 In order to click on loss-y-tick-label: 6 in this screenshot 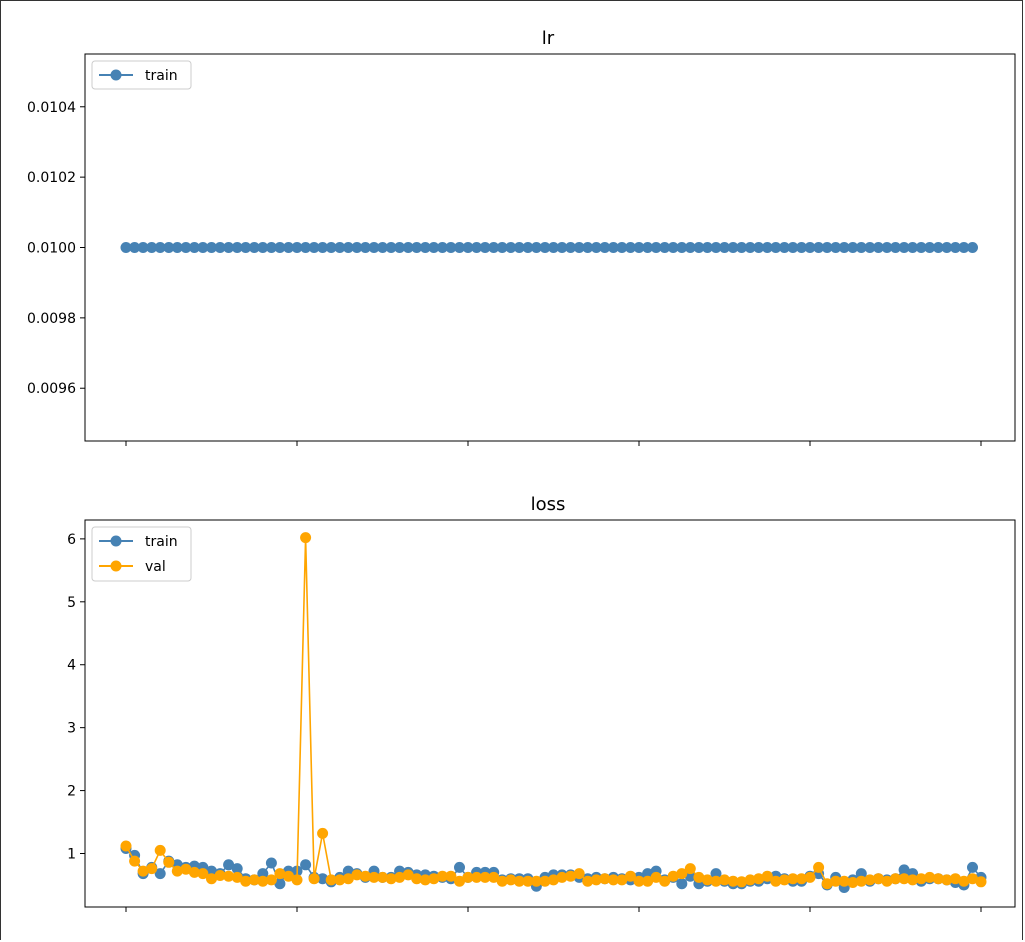, I will do `click(71, 540)`.